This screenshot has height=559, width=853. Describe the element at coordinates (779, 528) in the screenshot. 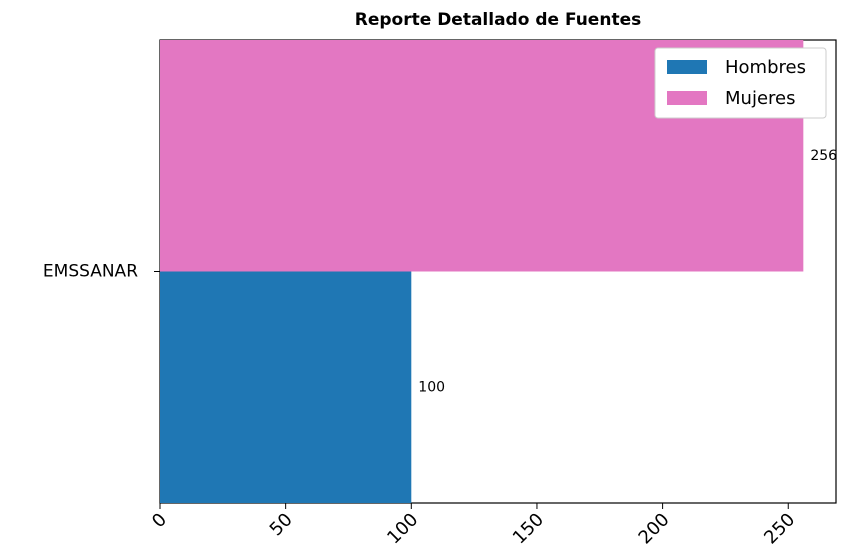

I see `x-tick-label: 250` at that location.